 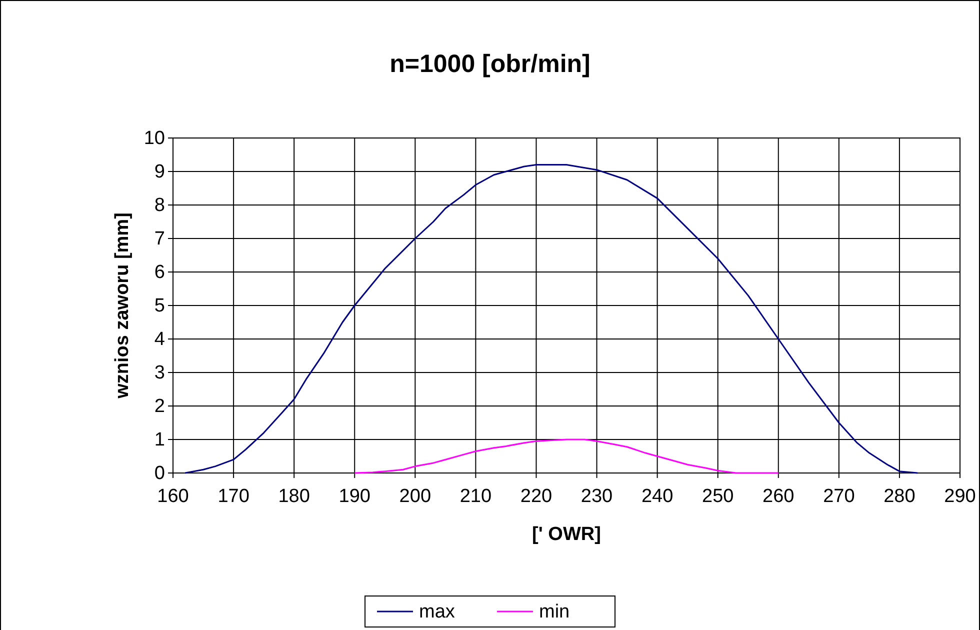 What do you see at coordinates (173, 496) in the screenshot?
I see `x-tick-label: 160` at bounding box center [173, 496].